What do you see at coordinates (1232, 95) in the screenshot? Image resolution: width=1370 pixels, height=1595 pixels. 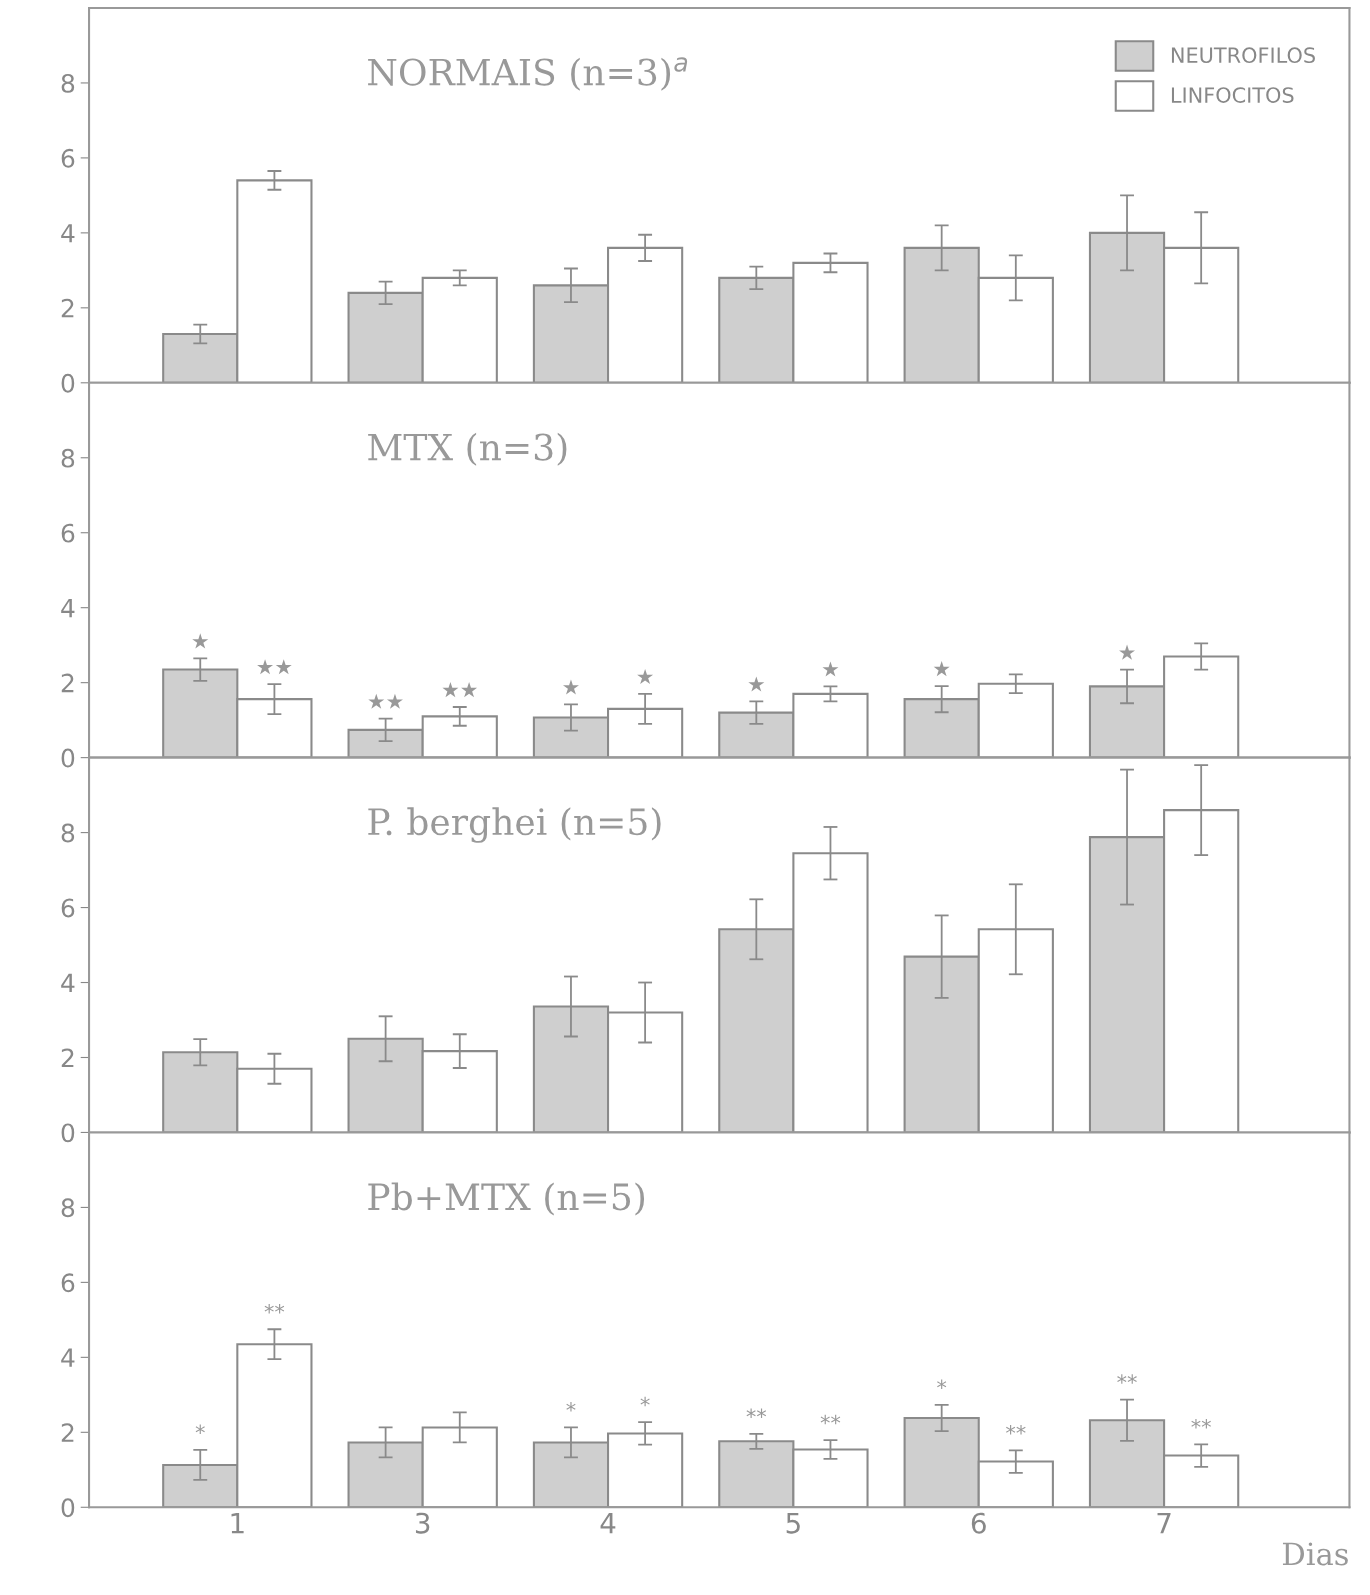 I see `legend-label: LINFOCITOS` at bounding box center [1232, 95].